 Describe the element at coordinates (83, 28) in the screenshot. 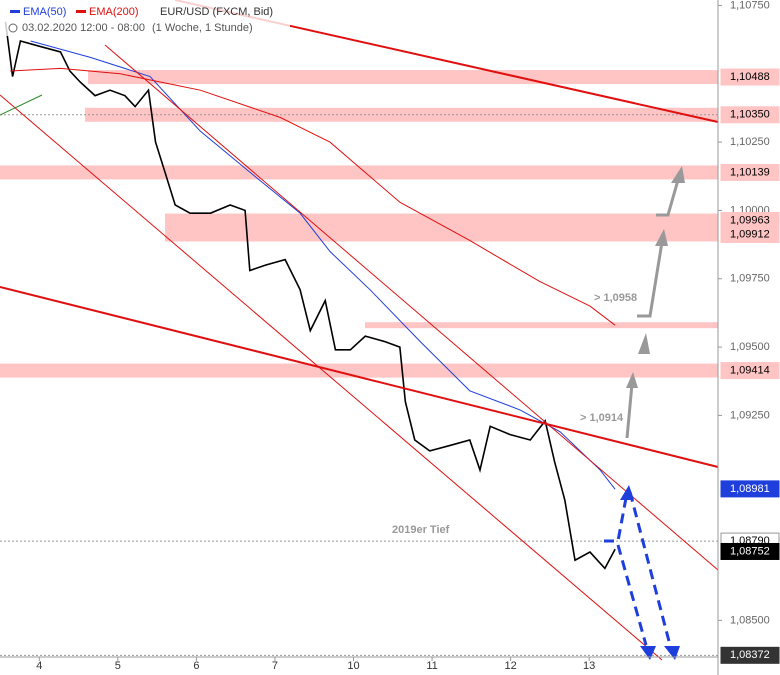

I see `header-date: 03.02.2020 12:00 - 08:00` at that location.